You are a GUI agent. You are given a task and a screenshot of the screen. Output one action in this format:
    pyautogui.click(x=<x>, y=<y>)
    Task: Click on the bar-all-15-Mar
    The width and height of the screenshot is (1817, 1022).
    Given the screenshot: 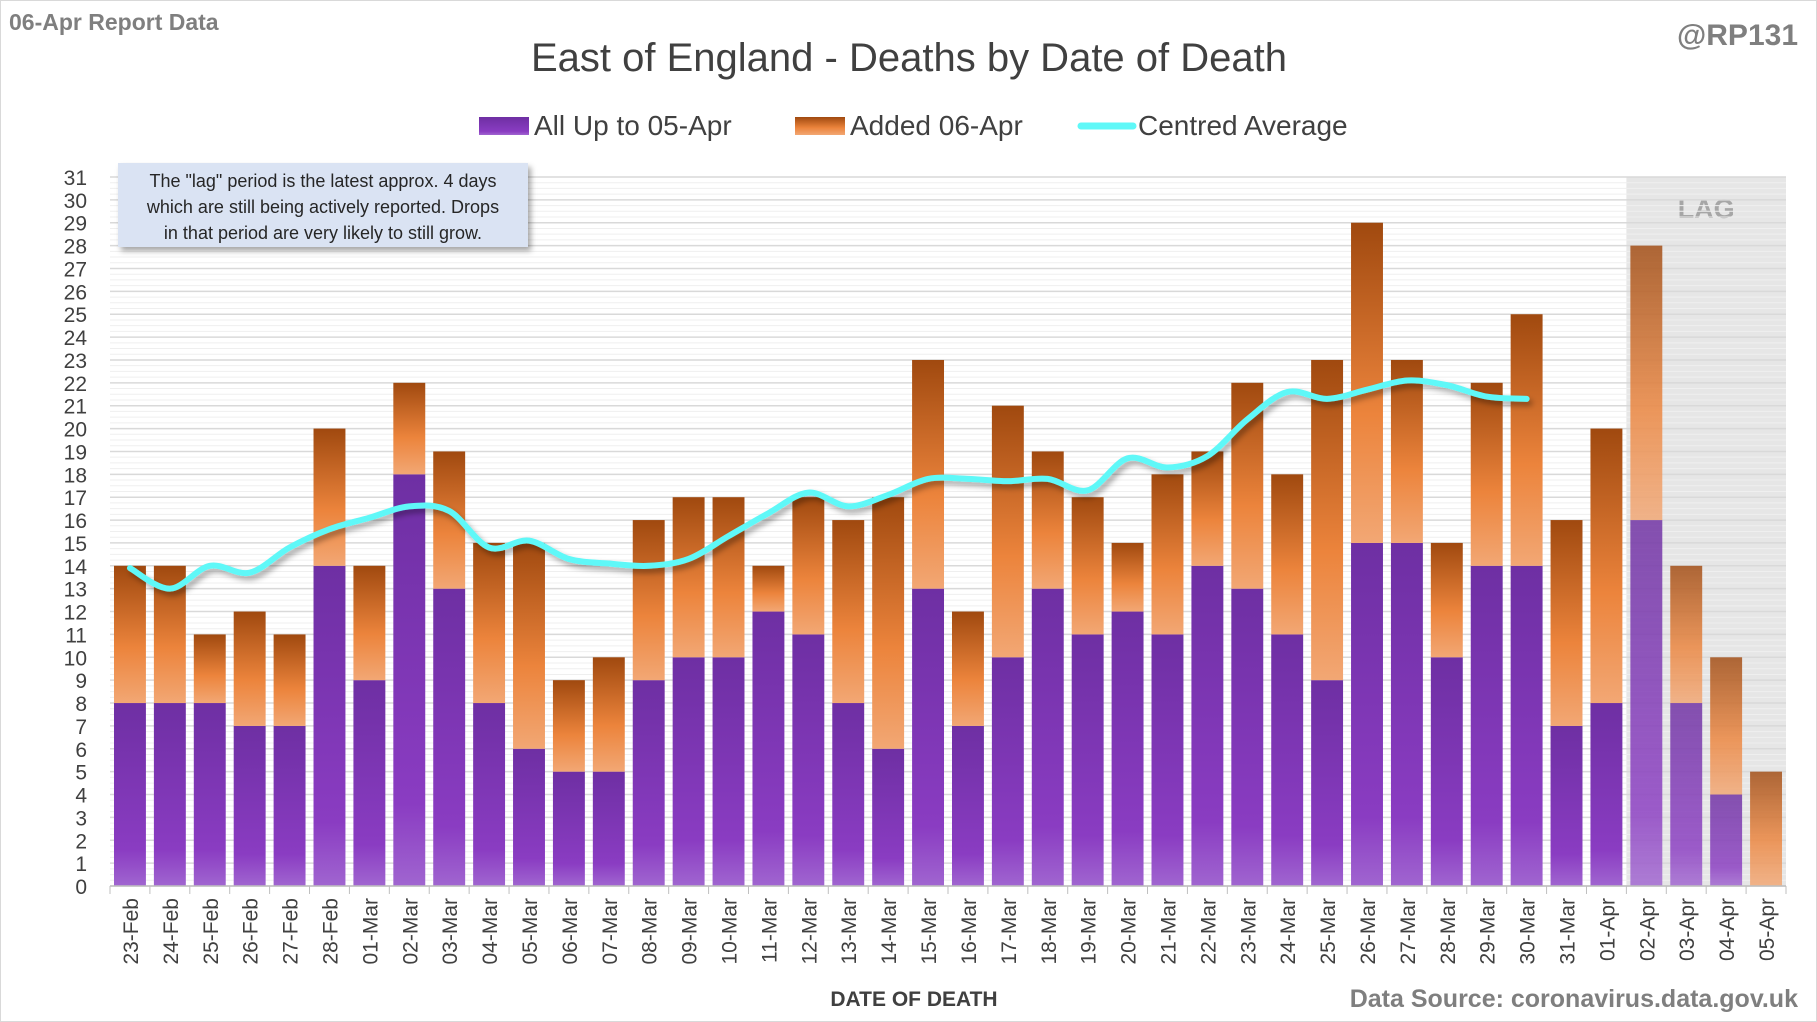 What is the action you would take?
    pyautogui.click(x=928, y=737)
    